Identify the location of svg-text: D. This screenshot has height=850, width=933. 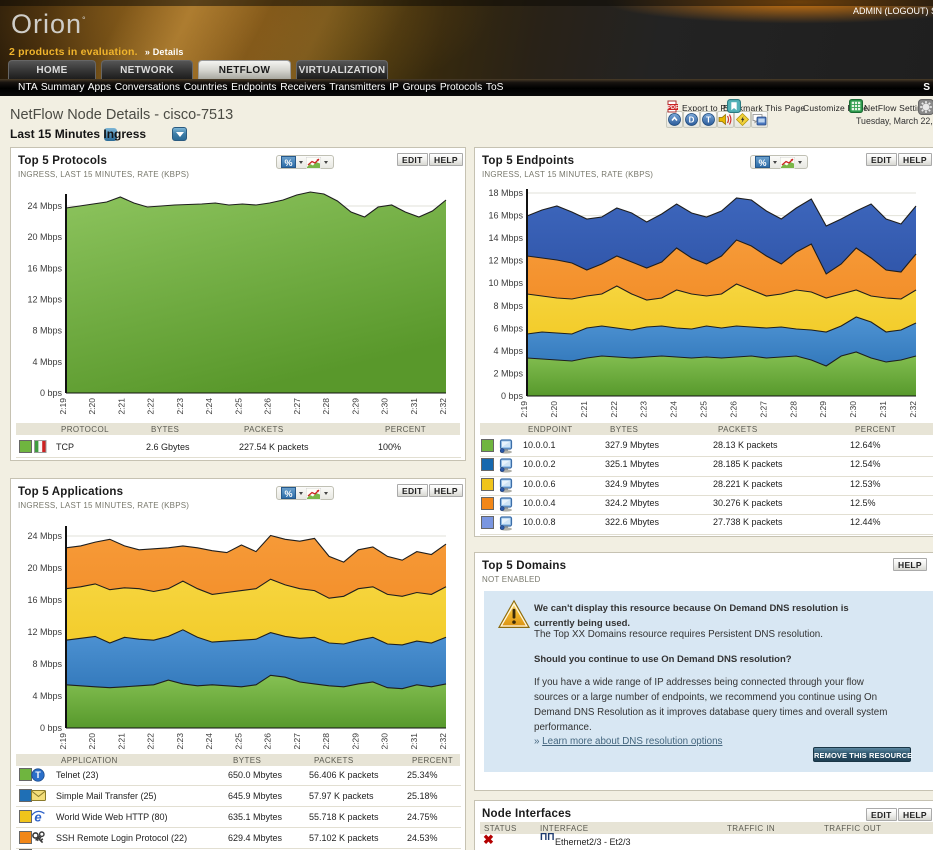
(692, 120).